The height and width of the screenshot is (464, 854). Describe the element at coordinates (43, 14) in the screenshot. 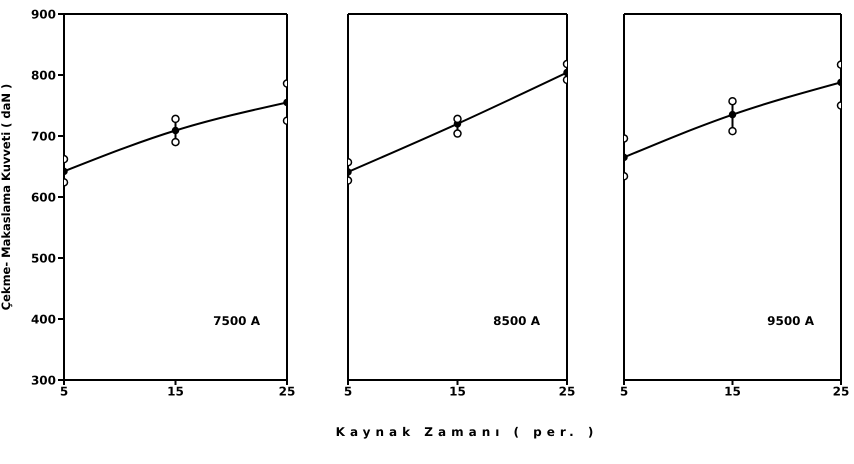

I see `y-tick-label: 900` at that location.